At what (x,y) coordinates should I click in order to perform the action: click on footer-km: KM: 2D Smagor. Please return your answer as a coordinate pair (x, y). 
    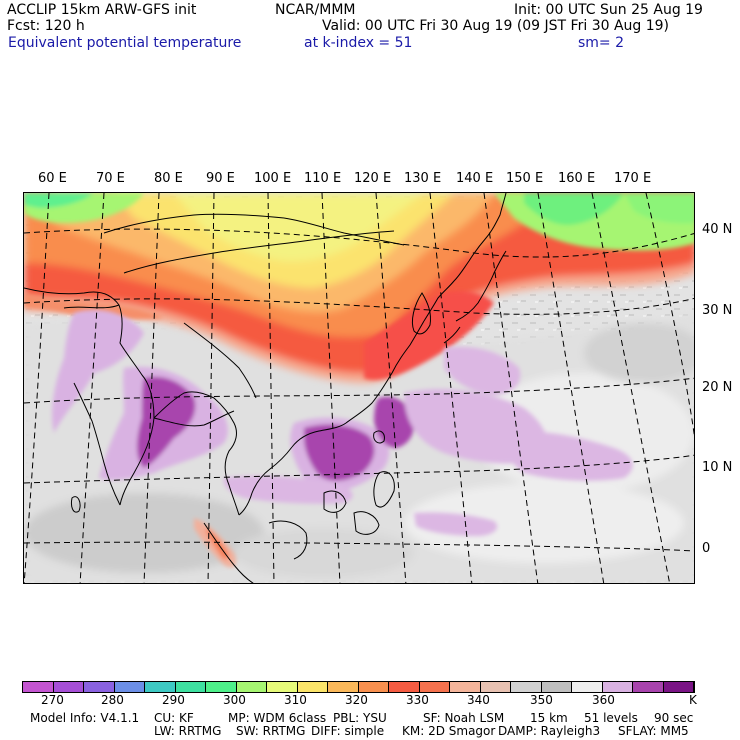
    Looking at the image, I should click on (449, 731).